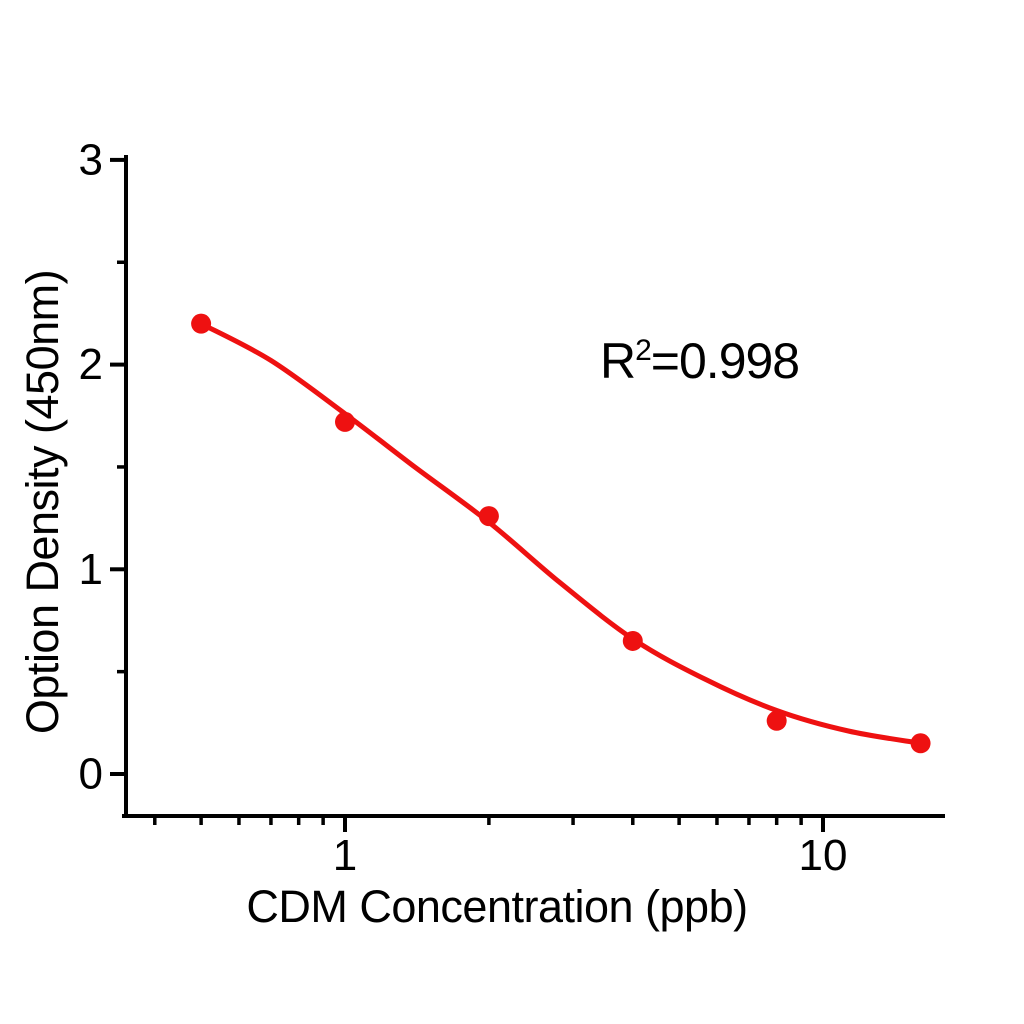  Describe the element at coordinates (345, 855) in the screenshot. I see `x-tick-label: 1` at that location.